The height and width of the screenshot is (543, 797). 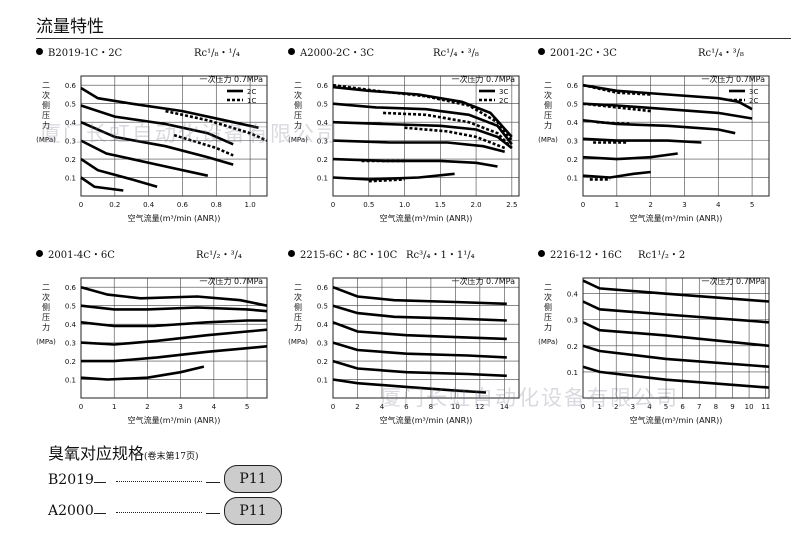 I want to click on port-size: Rc¹/₄・³/₈, so click(x=721, y=53).